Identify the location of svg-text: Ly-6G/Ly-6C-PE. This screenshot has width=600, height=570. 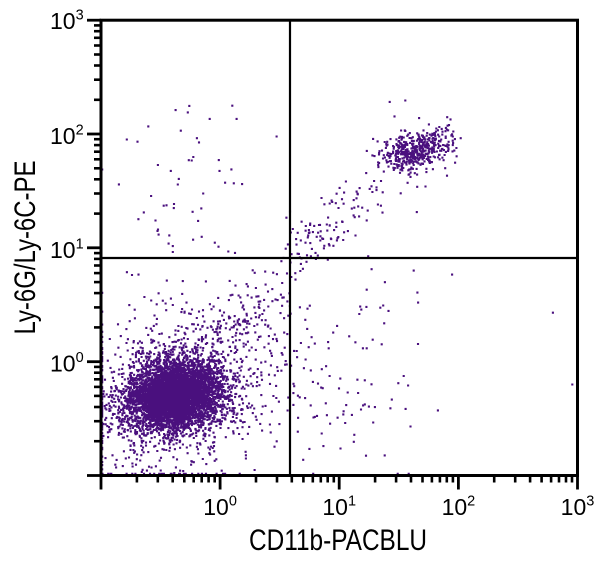
(25, 248).